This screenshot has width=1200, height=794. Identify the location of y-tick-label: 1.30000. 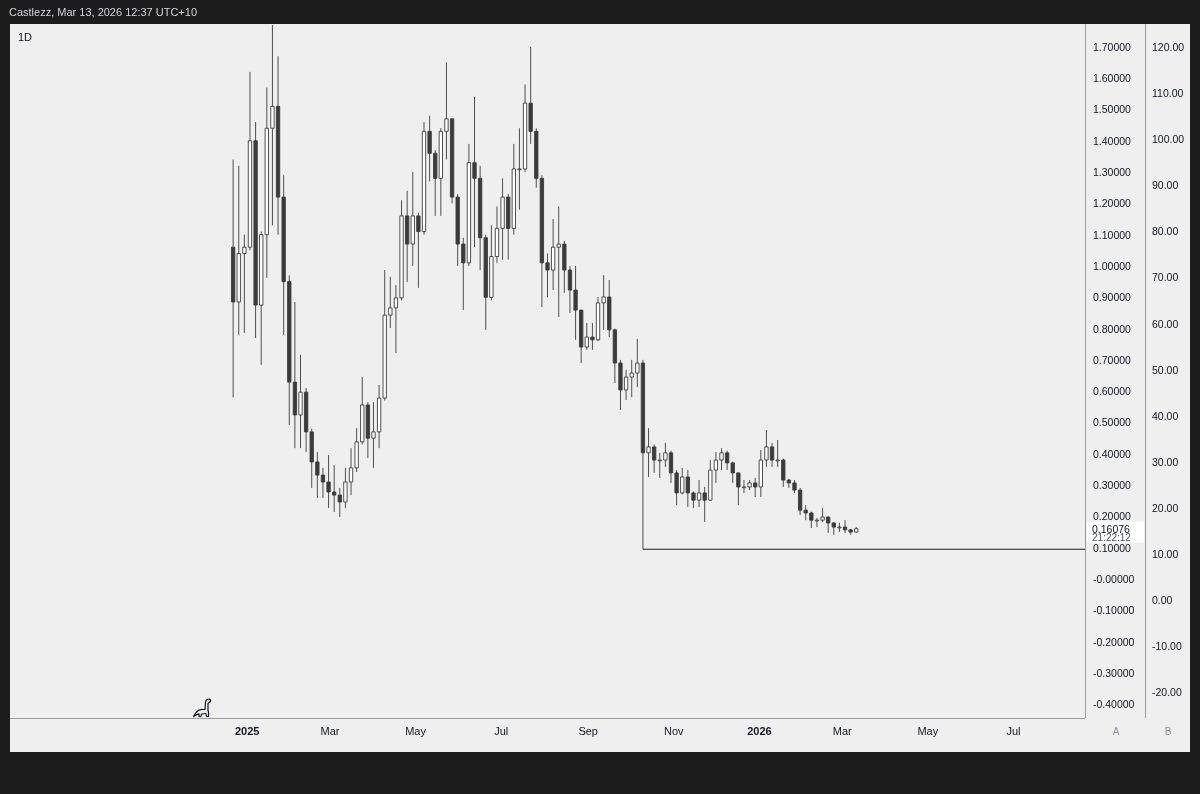
(1112, 172).